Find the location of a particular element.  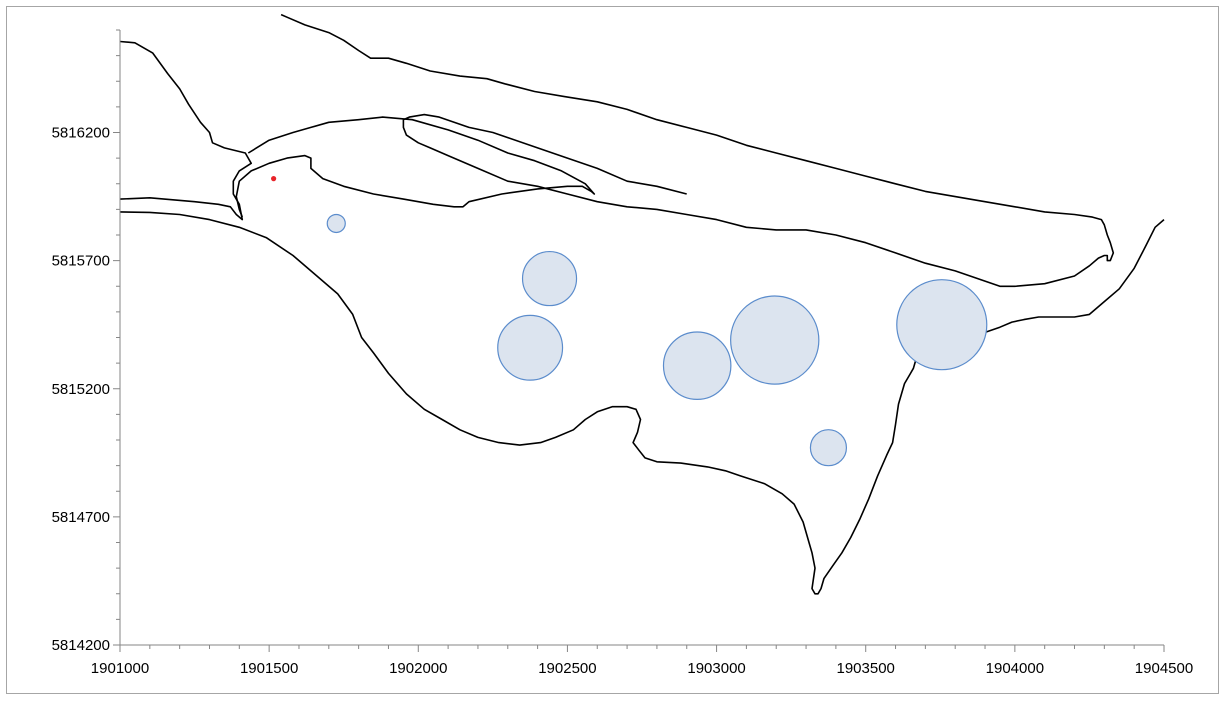

x-tick-label: 1903000 is located at coordinates (716, 668).